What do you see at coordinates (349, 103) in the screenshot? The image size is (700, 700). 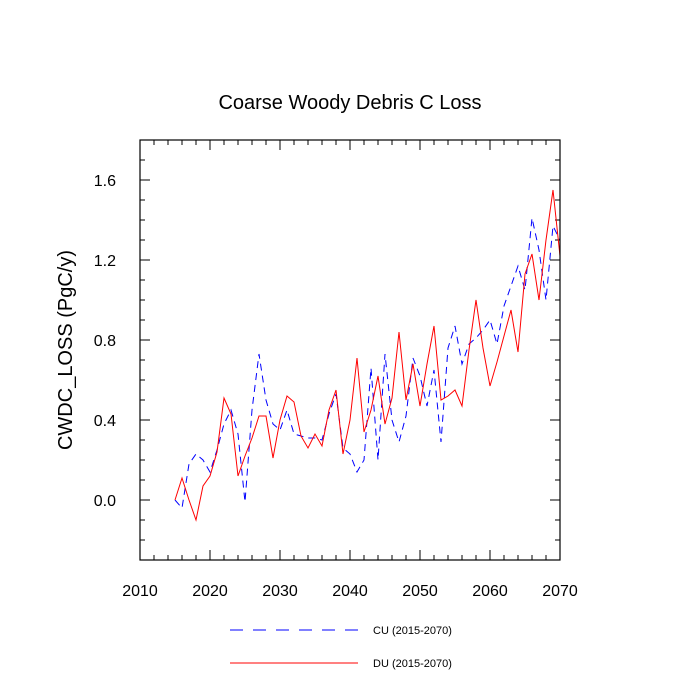 I see `chart-title: Coarse Woody Debris C Loss` at bounding box center [349, 103].